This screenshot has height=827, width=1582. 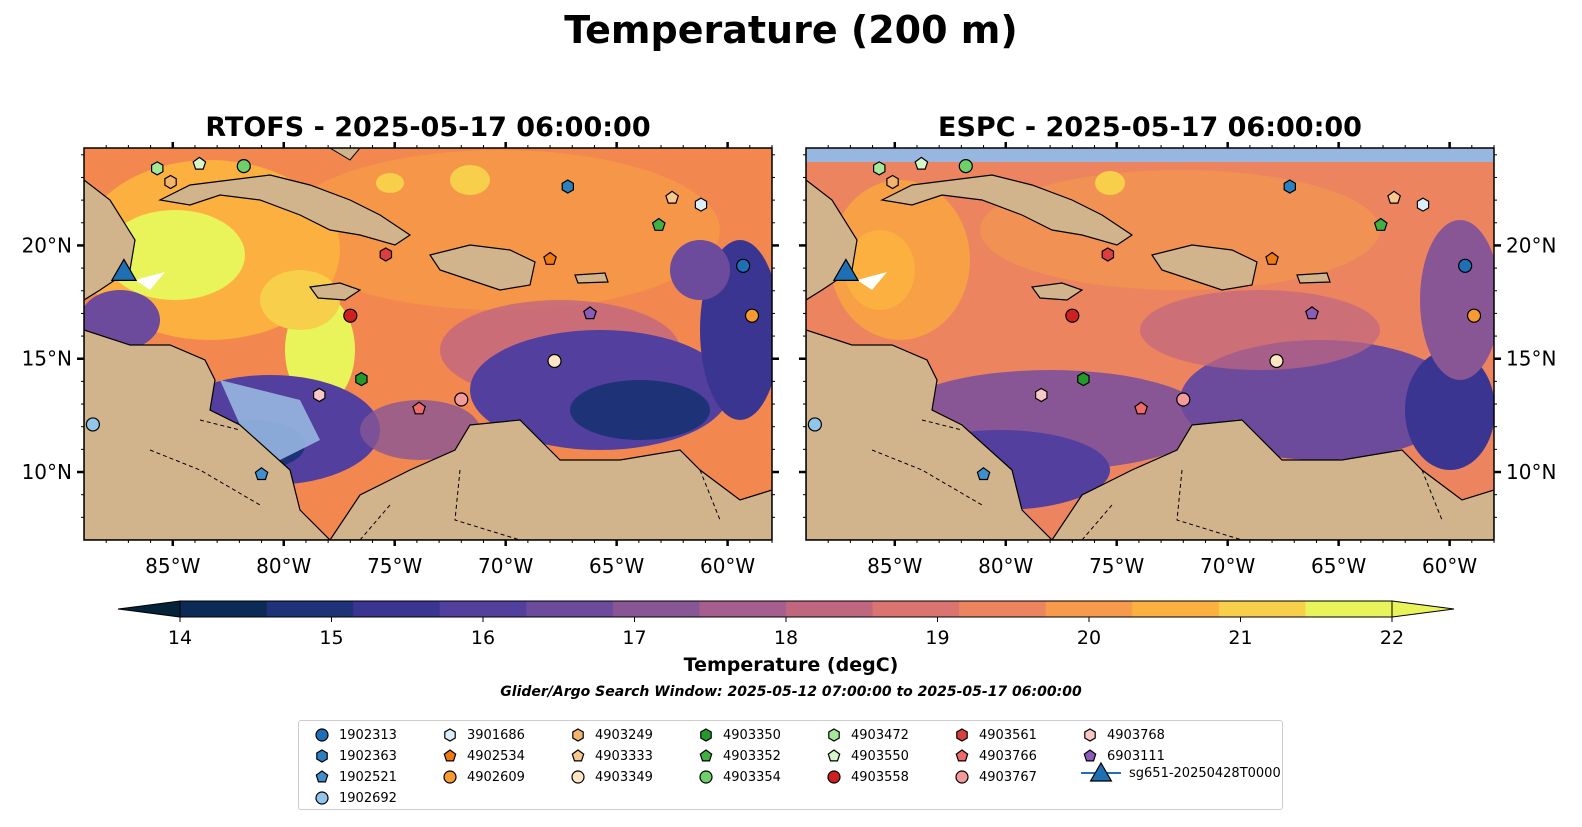 I want to click on colorbar-tick-label: 18, so click(x=786, y=638).